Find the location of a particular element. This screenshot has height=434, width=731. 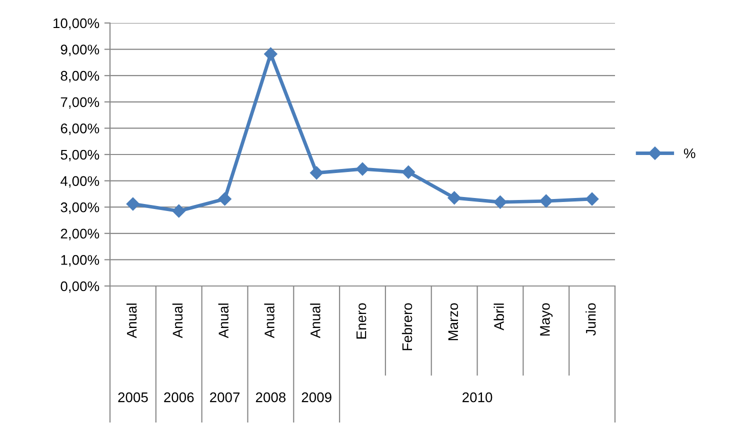

text: 2006 is located at coordinates (179, 397).